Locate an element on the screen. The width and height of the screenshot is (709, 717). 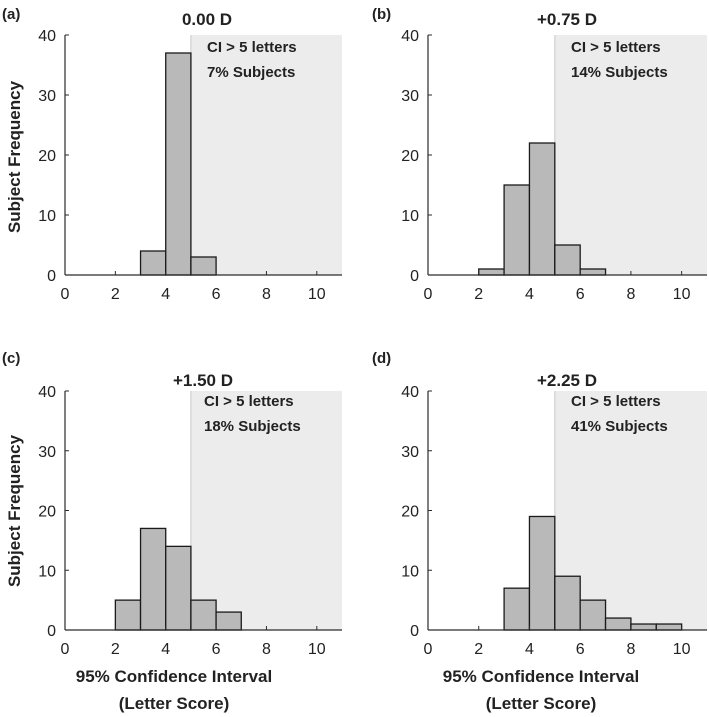
y-axis-label-top: Subject Frequency is located at coordinates (14, 156).